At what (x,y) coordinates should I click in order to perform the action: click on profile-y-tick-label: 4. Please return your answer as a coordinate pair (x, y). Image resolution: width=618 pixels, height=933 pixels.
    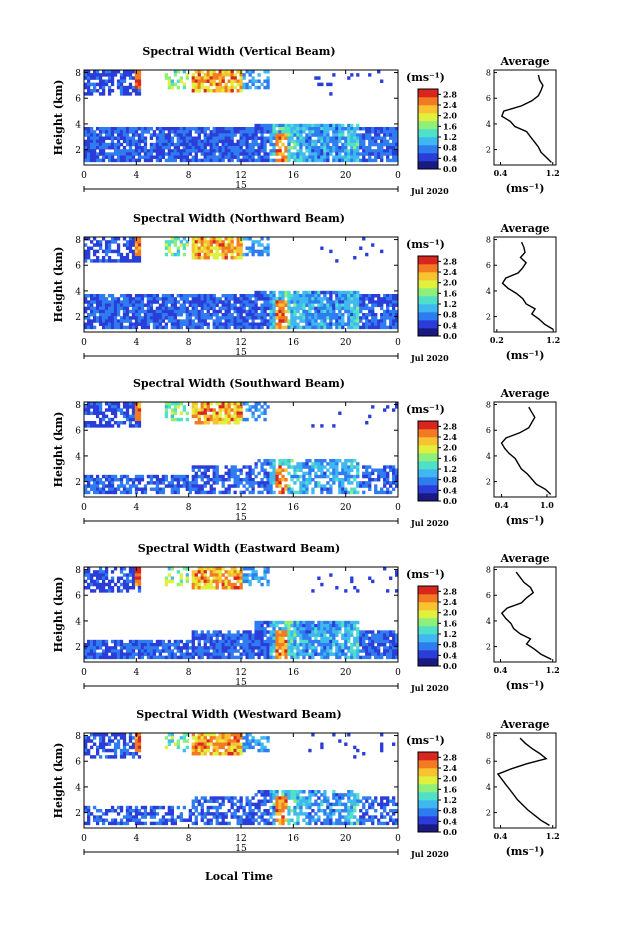
    Looking at the image, I should click on (488, 291).